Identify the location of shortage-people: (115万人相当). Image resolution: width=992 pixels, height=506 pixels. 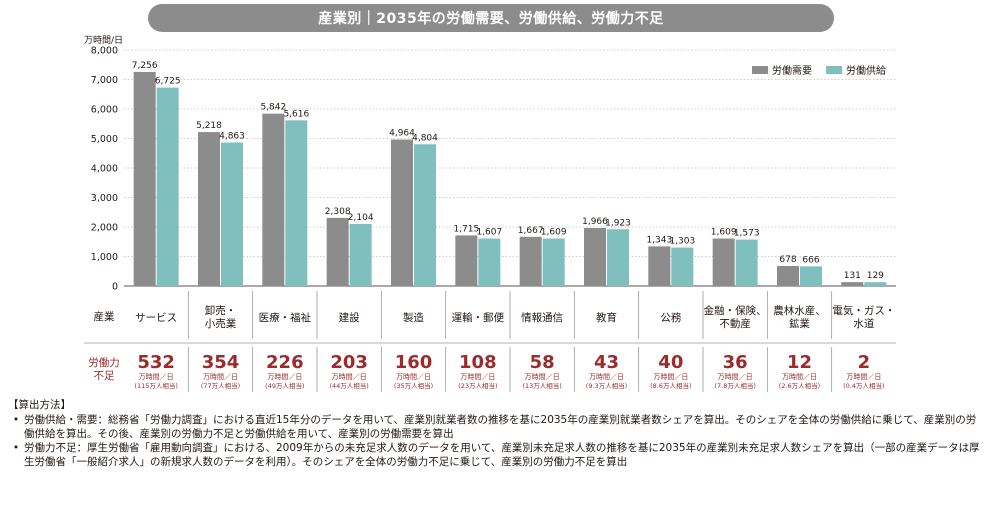
(155, 385).